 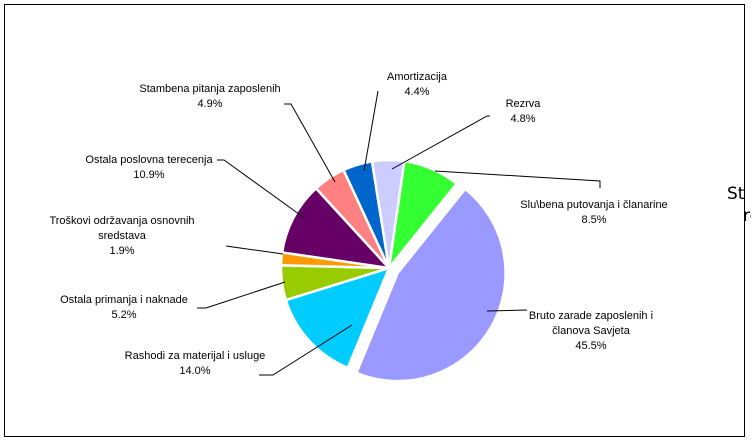 What do you see at coordinates (123, 315) in the screenshot?
I see `slice-percent-label: 5.2%` at bounding box center [123, 315].